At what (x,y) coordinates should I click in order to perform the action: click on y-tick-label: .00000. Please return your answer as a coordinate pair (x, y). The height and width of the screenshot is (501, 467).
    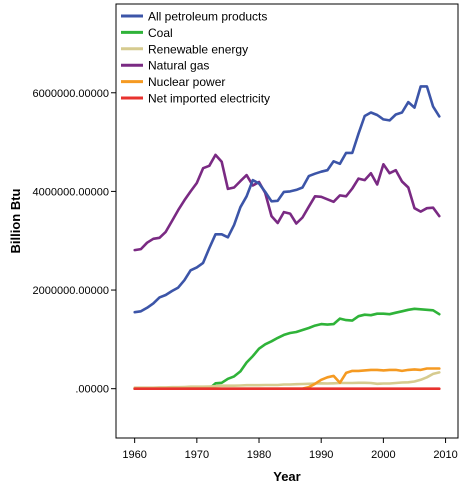
    Looking at the image, I should click on (92, 390).